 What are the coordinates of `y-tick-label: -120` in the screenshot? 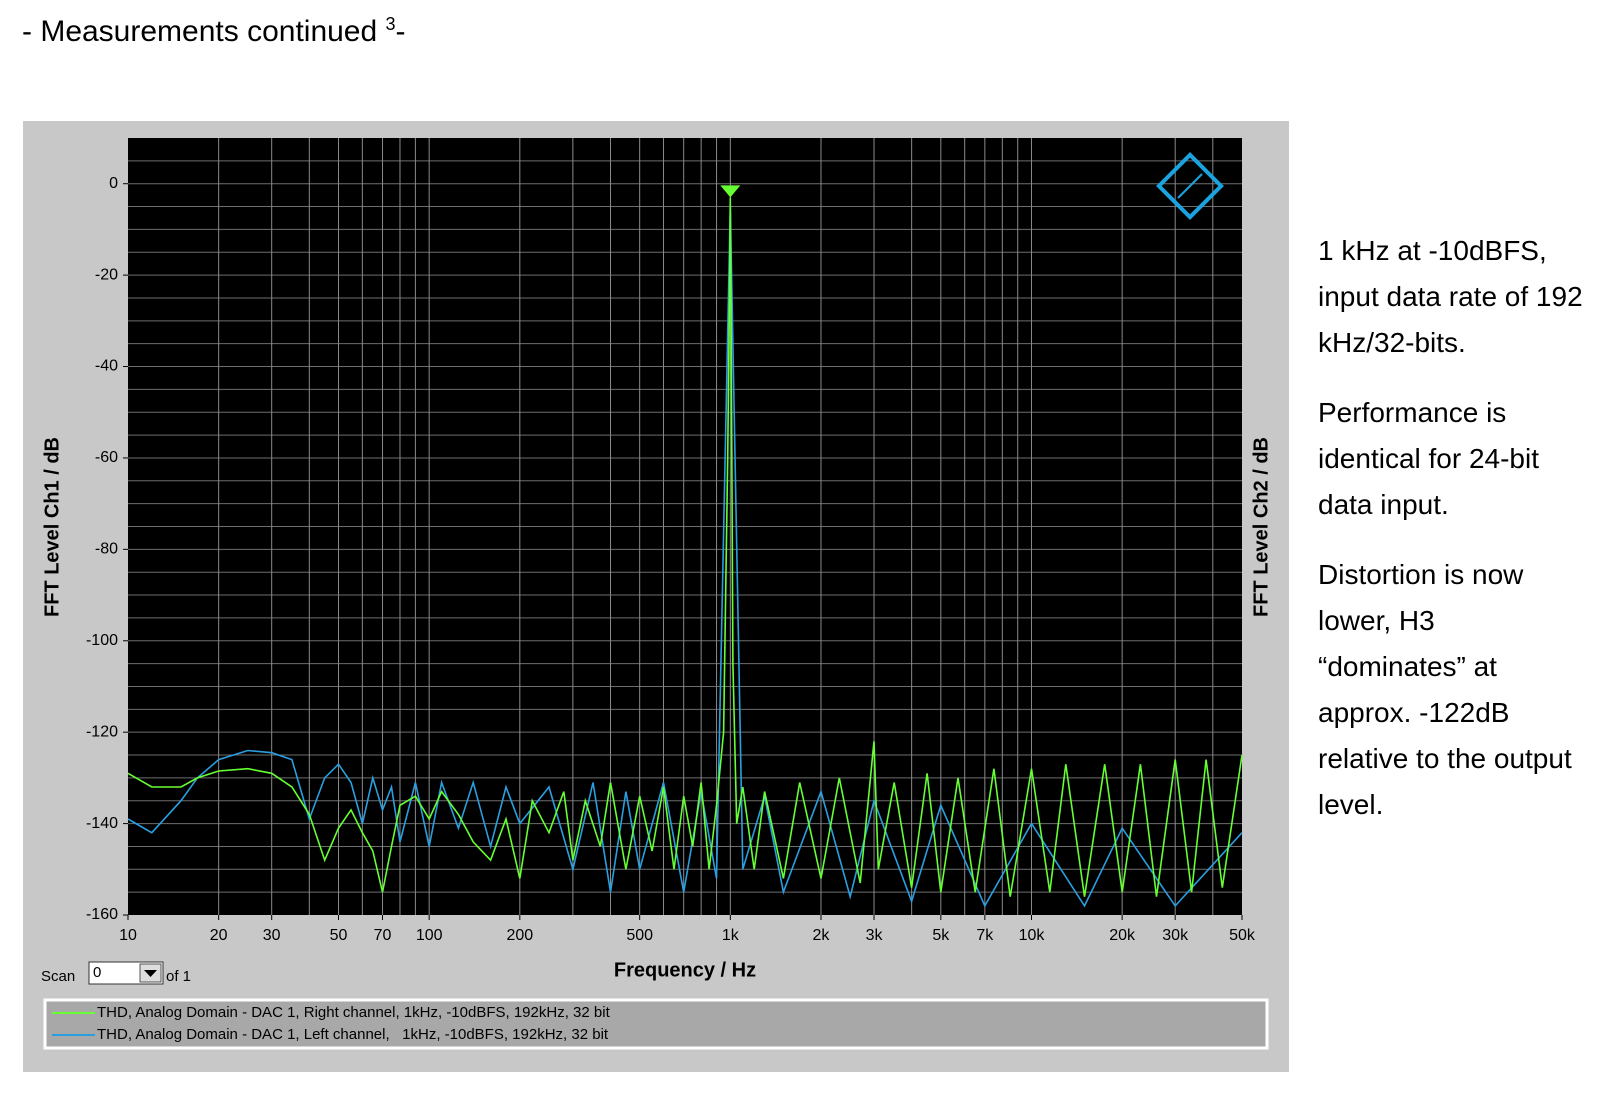 It's located at (102, 731).